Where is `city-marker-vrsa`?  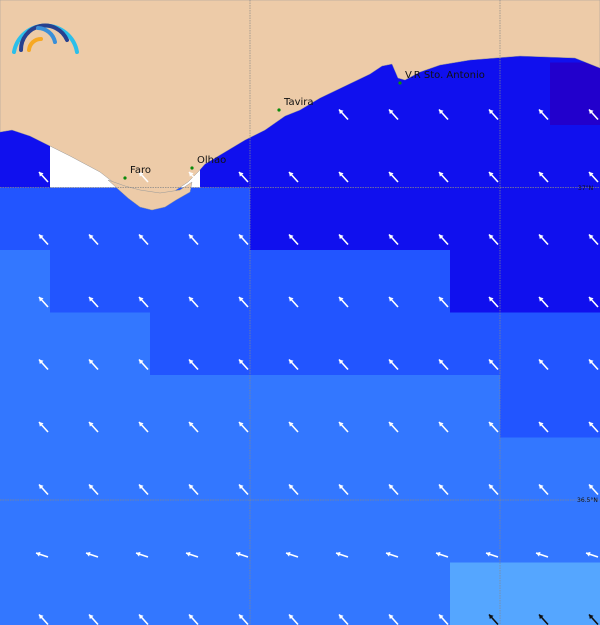
city-marker-vrsa is located at coordinates (400, 83).